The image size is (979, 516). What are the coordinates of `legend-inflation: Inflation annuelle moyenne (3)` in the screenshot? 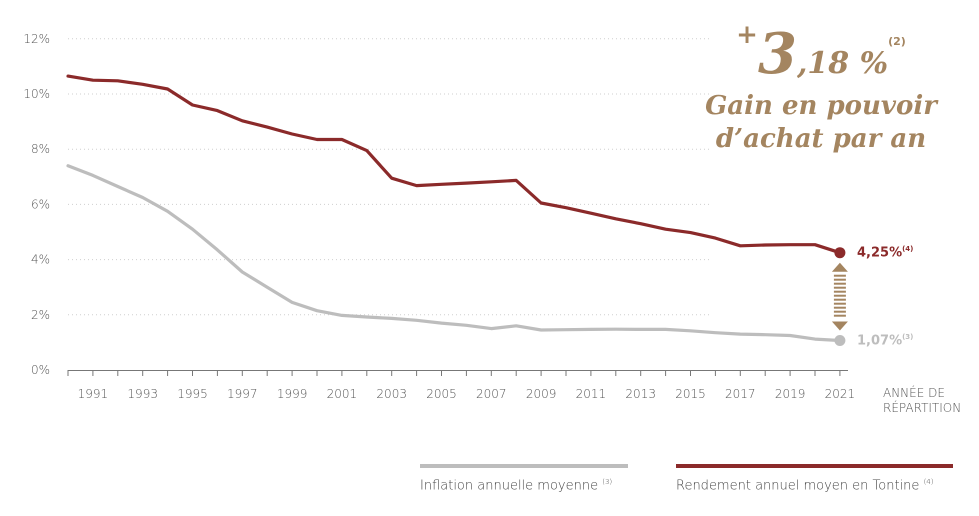 It's located at (524, 478).